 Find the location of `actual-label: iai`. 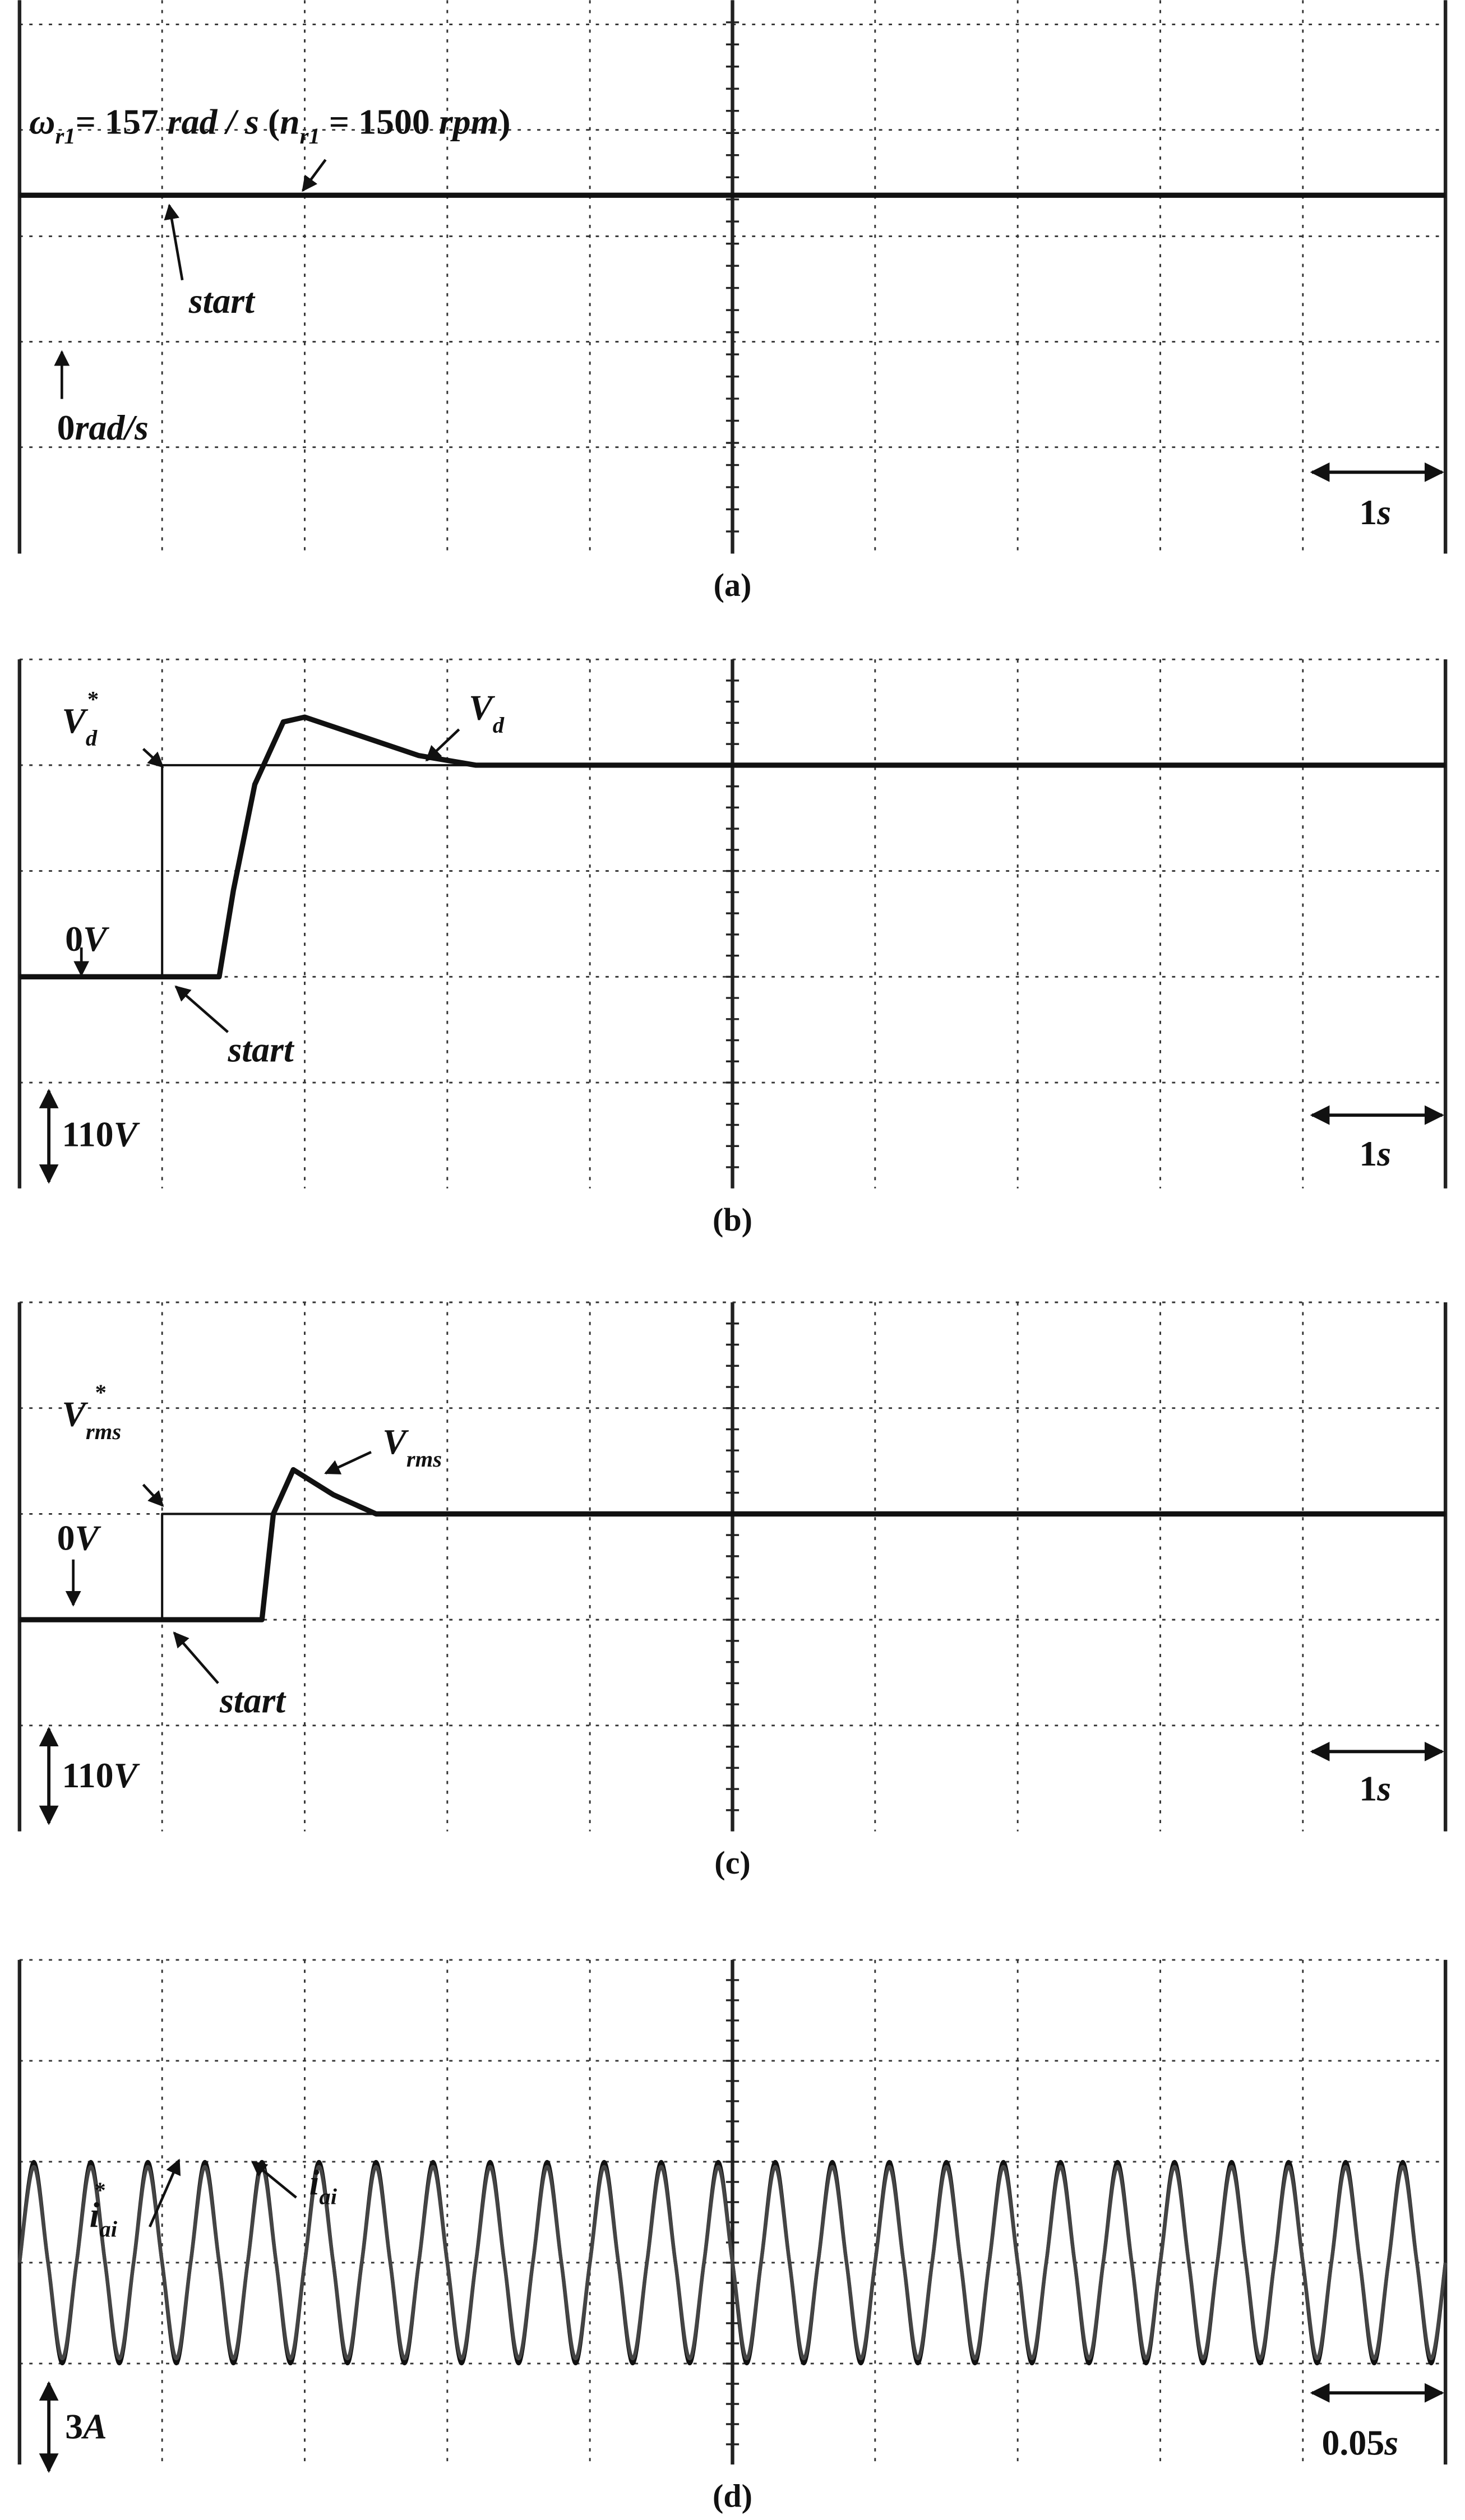

actual-label: iai is located at coordinates (323, 2185).